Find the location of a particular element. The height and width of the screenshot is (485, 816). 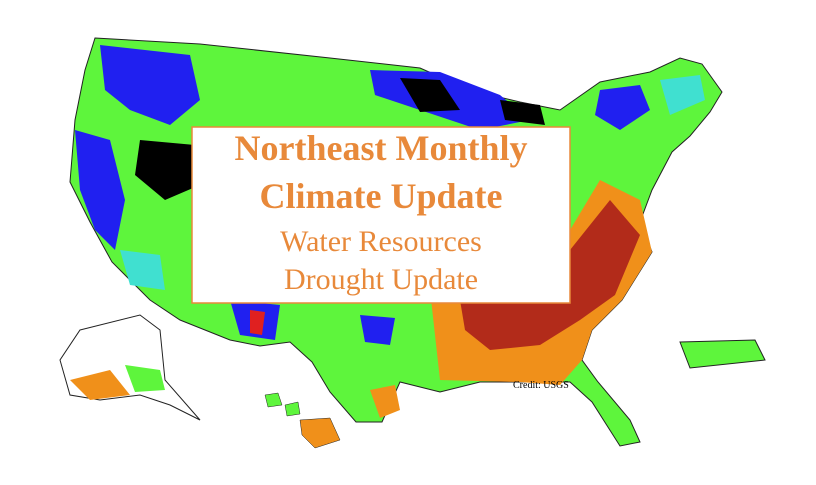

orange-tx is located at coordinates (385, 401).